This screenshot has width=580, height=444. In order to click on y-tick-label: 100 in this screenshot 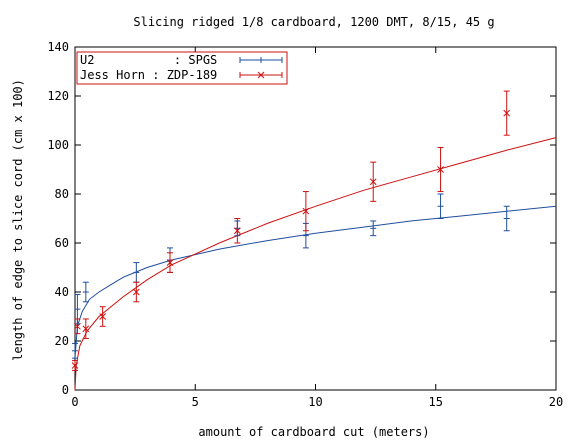, I will do `click(58, 145)`.